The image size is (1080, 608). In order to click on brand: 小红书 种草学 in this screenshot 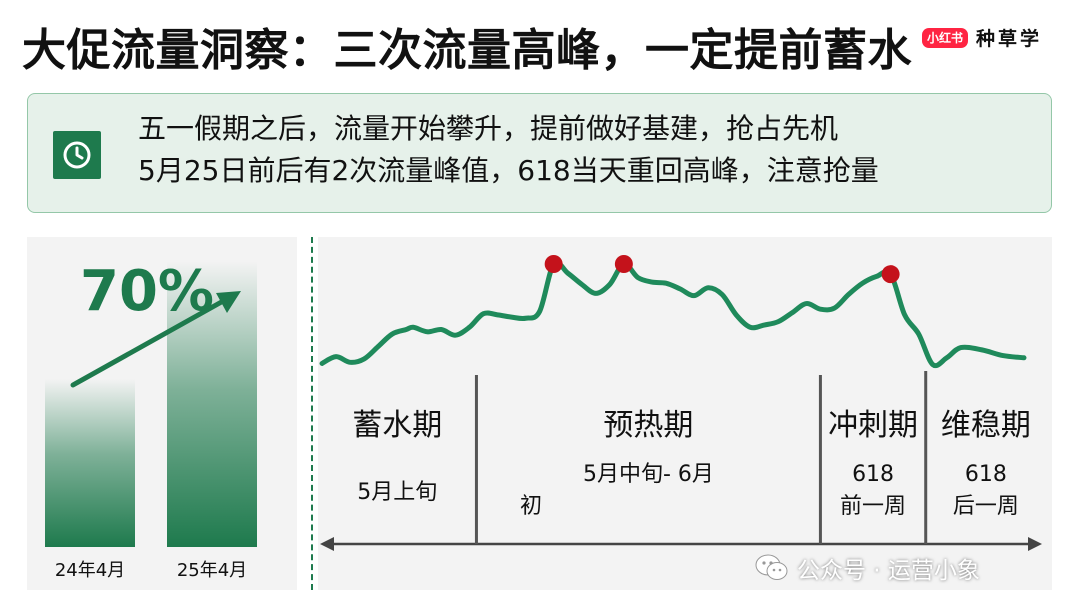, I will do `click(982, 37)`.